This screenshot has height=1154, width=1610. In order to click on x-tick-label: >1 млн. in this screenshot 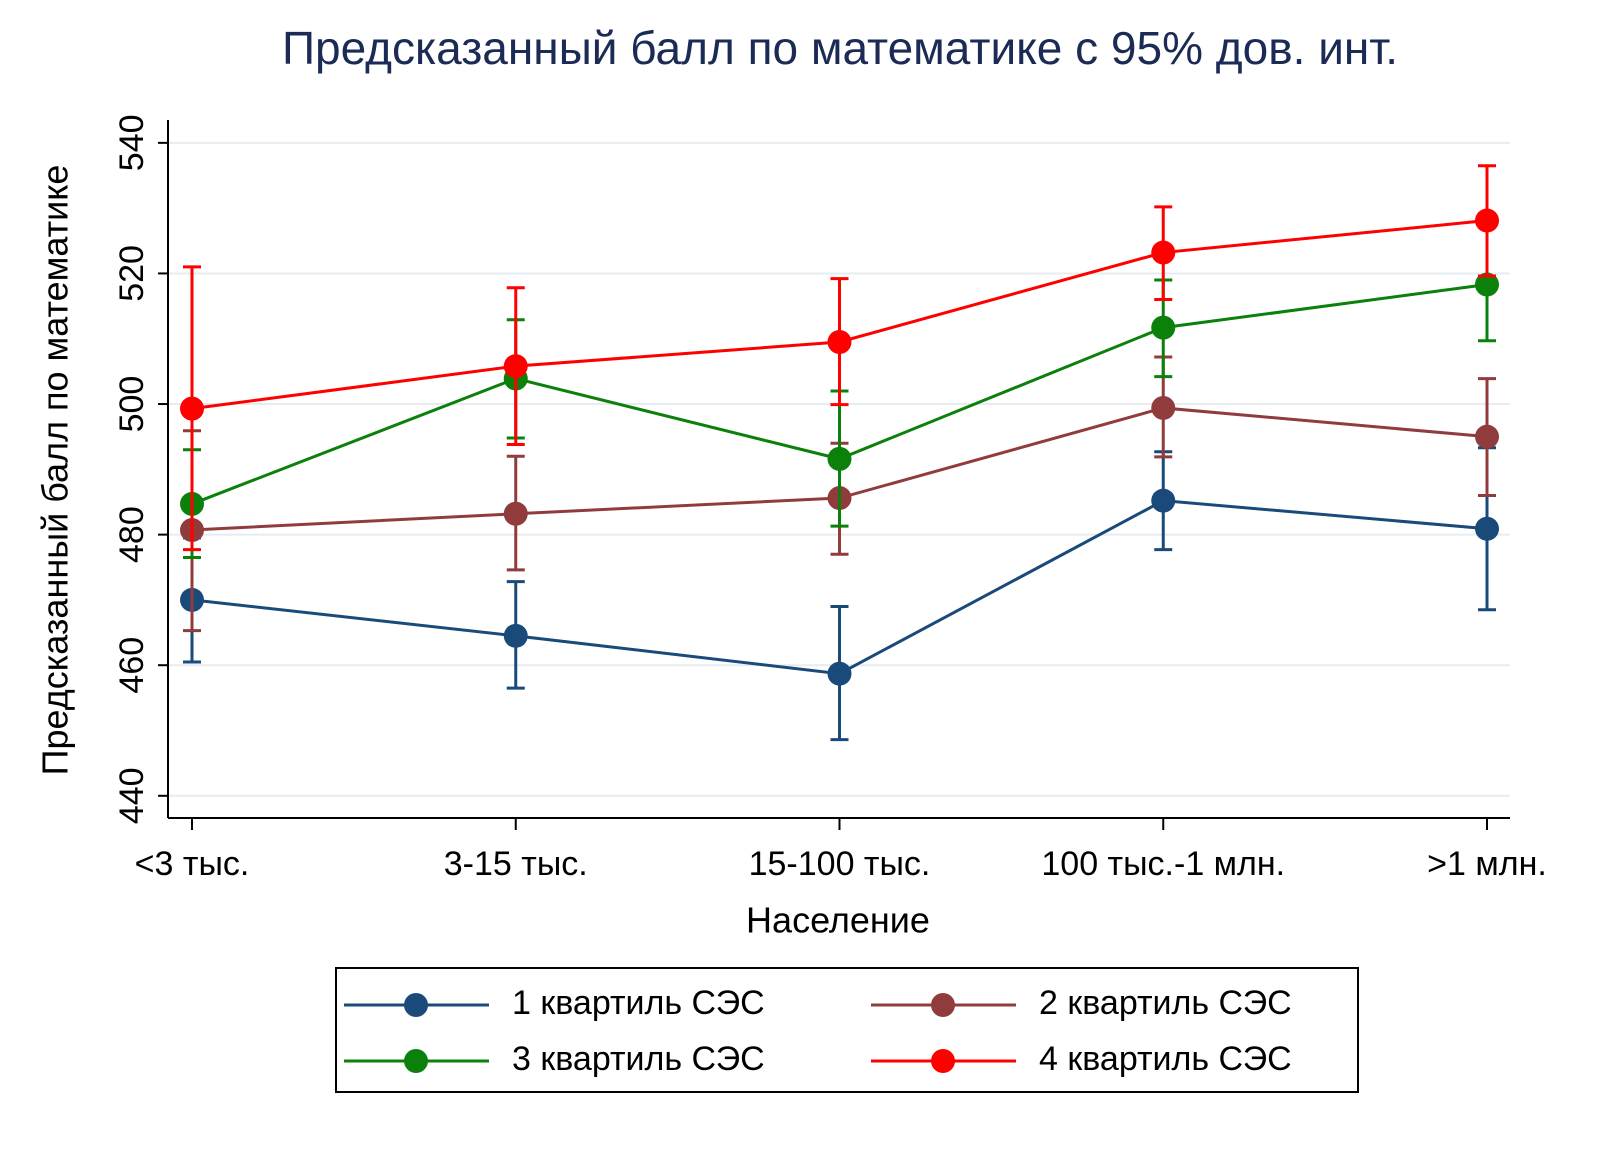, I will do `click(1487, 864)`.